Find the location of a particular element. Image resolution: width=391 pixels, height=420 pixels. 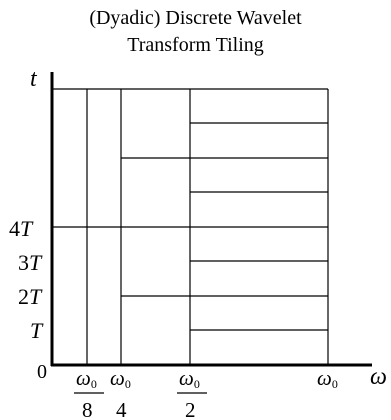

svg-text: 8 is located at coordinates (87, 409).